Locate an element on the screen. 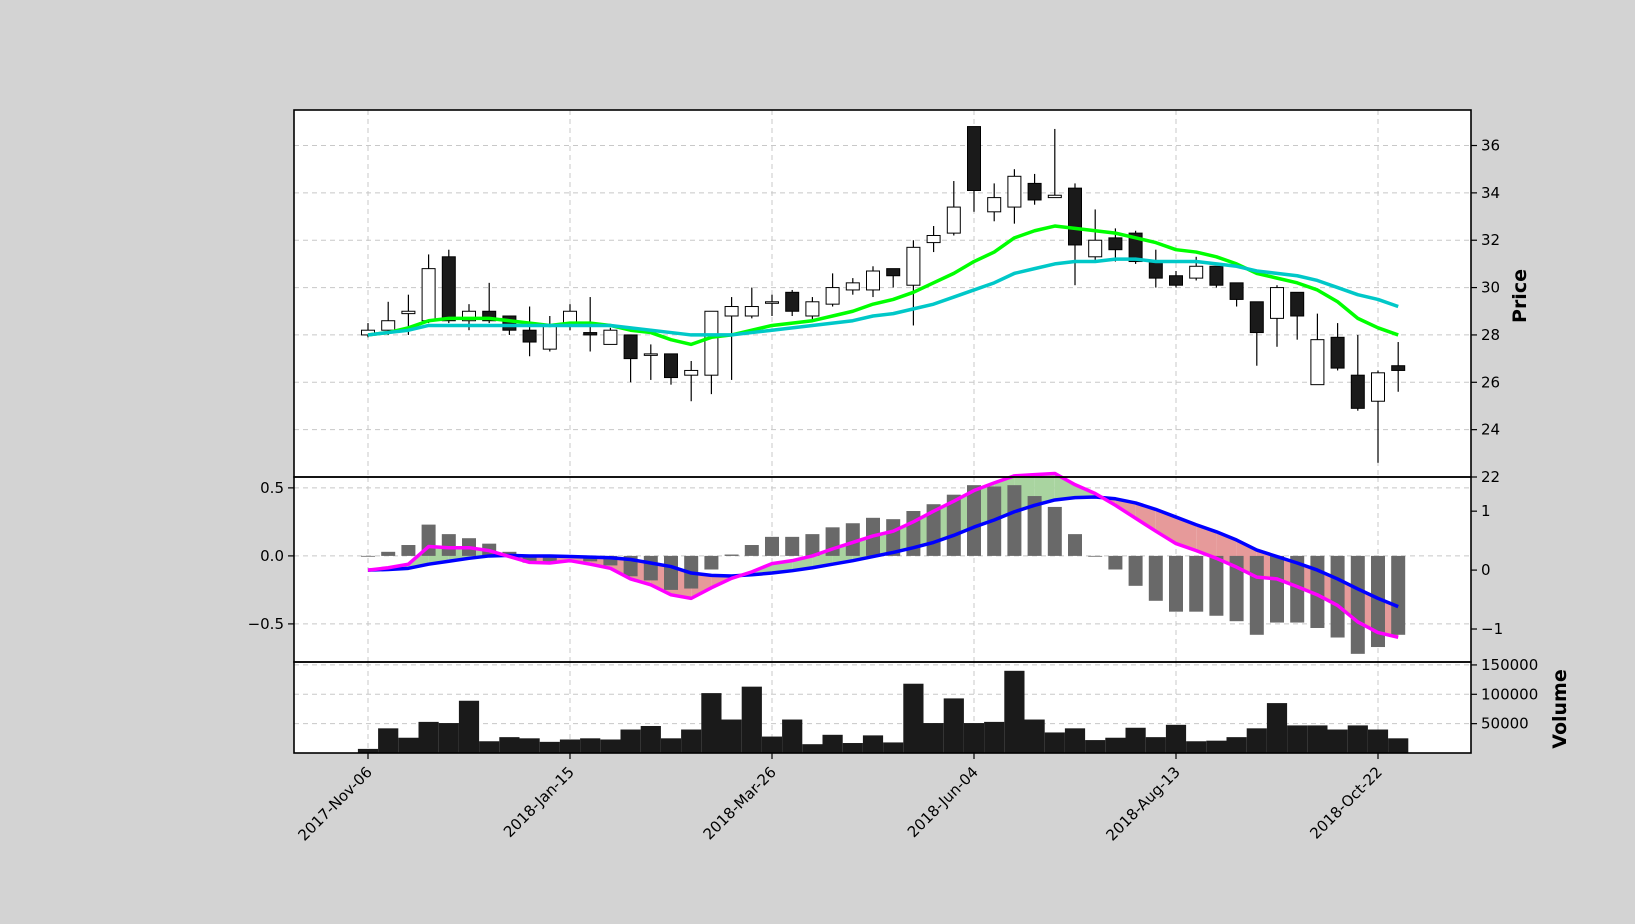 This screenshot has height=924, width=1635. price-tick-label: 28 is located at coordinates (1490, 335).